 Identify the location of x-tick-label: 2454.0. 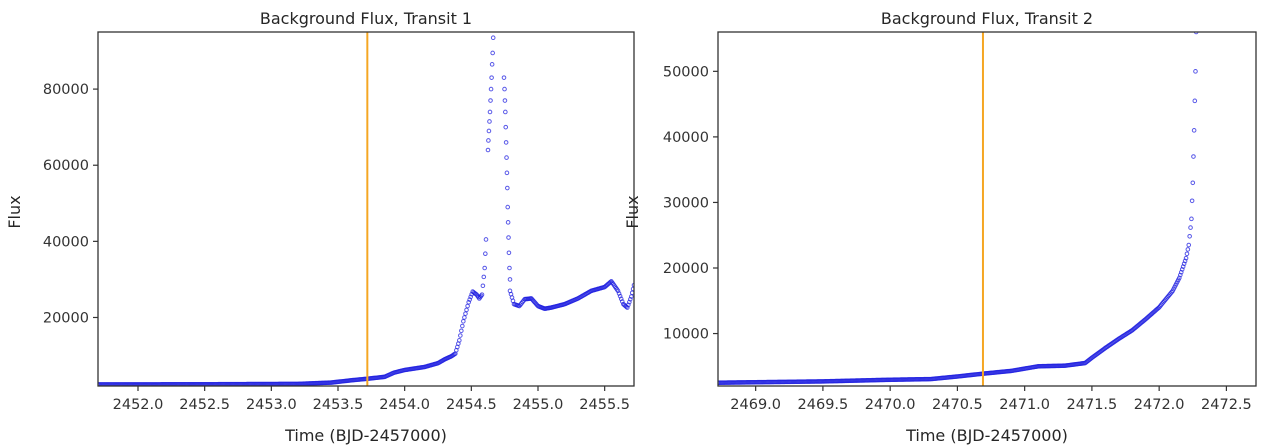
(404, 405).